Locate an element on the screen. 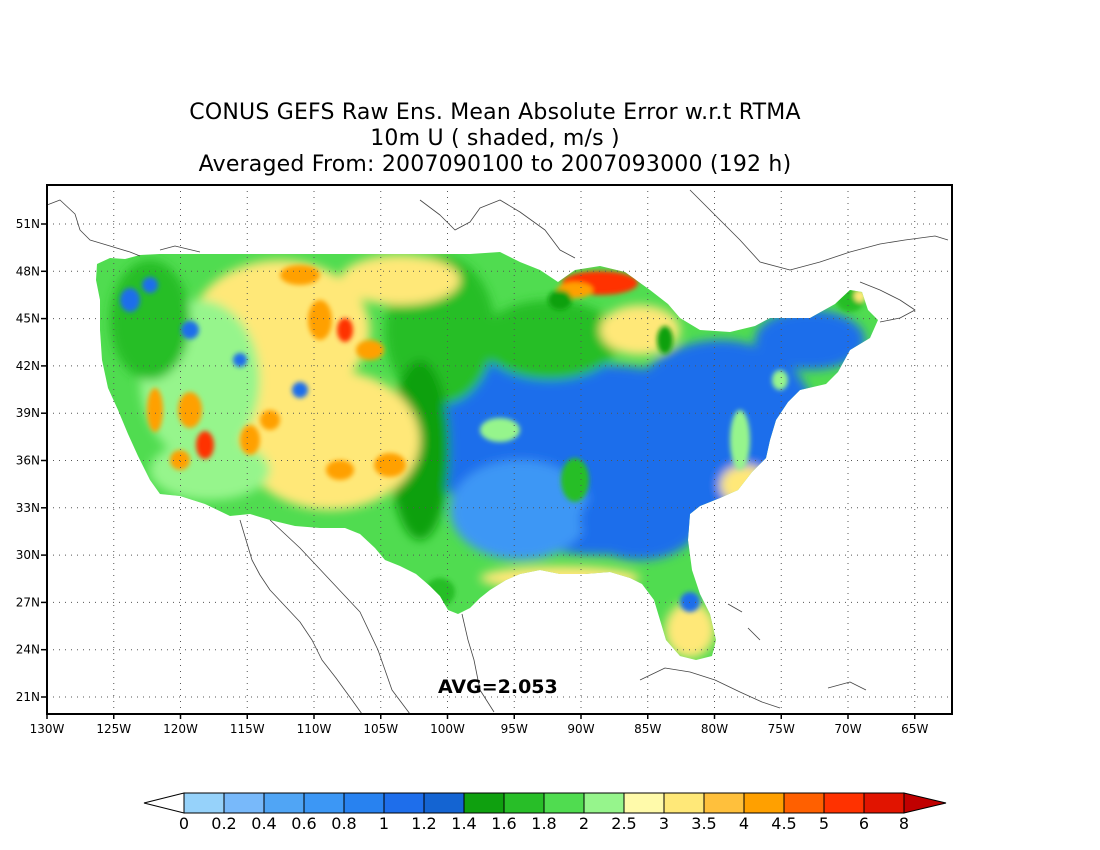 This screenshot has height=850, width=1100. canada-north-coast is located at coordinates (123, 228).